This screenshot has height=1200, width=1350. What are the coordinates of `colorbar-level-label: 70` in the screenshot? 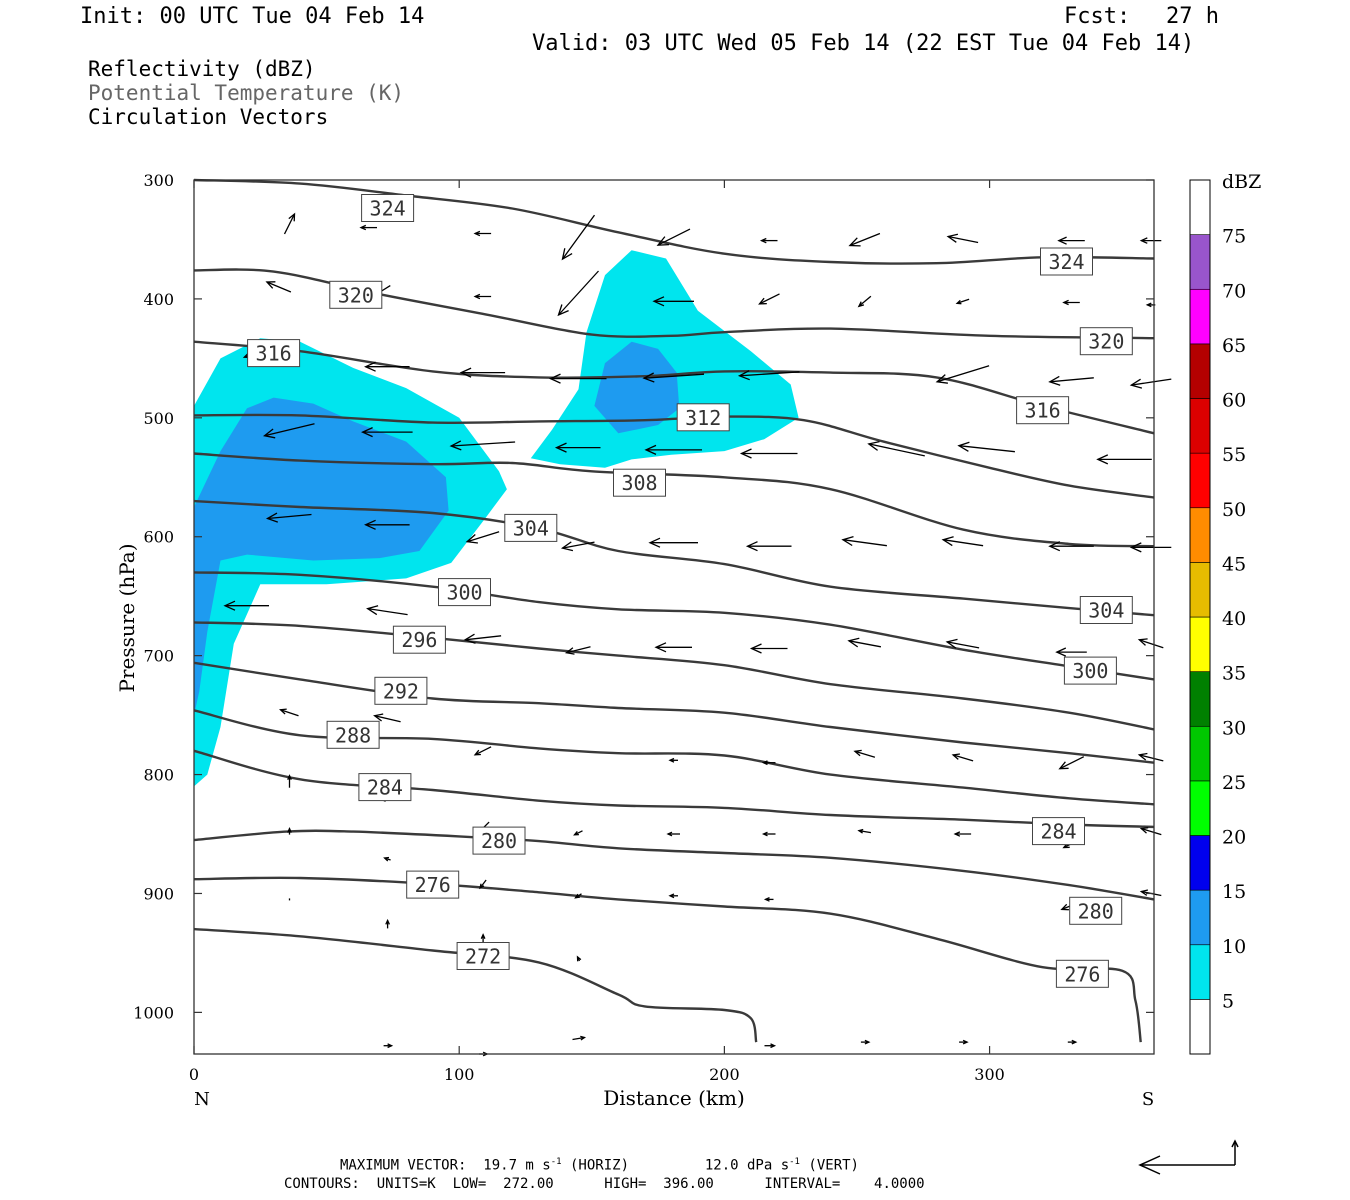 It's located at (1234, 291).